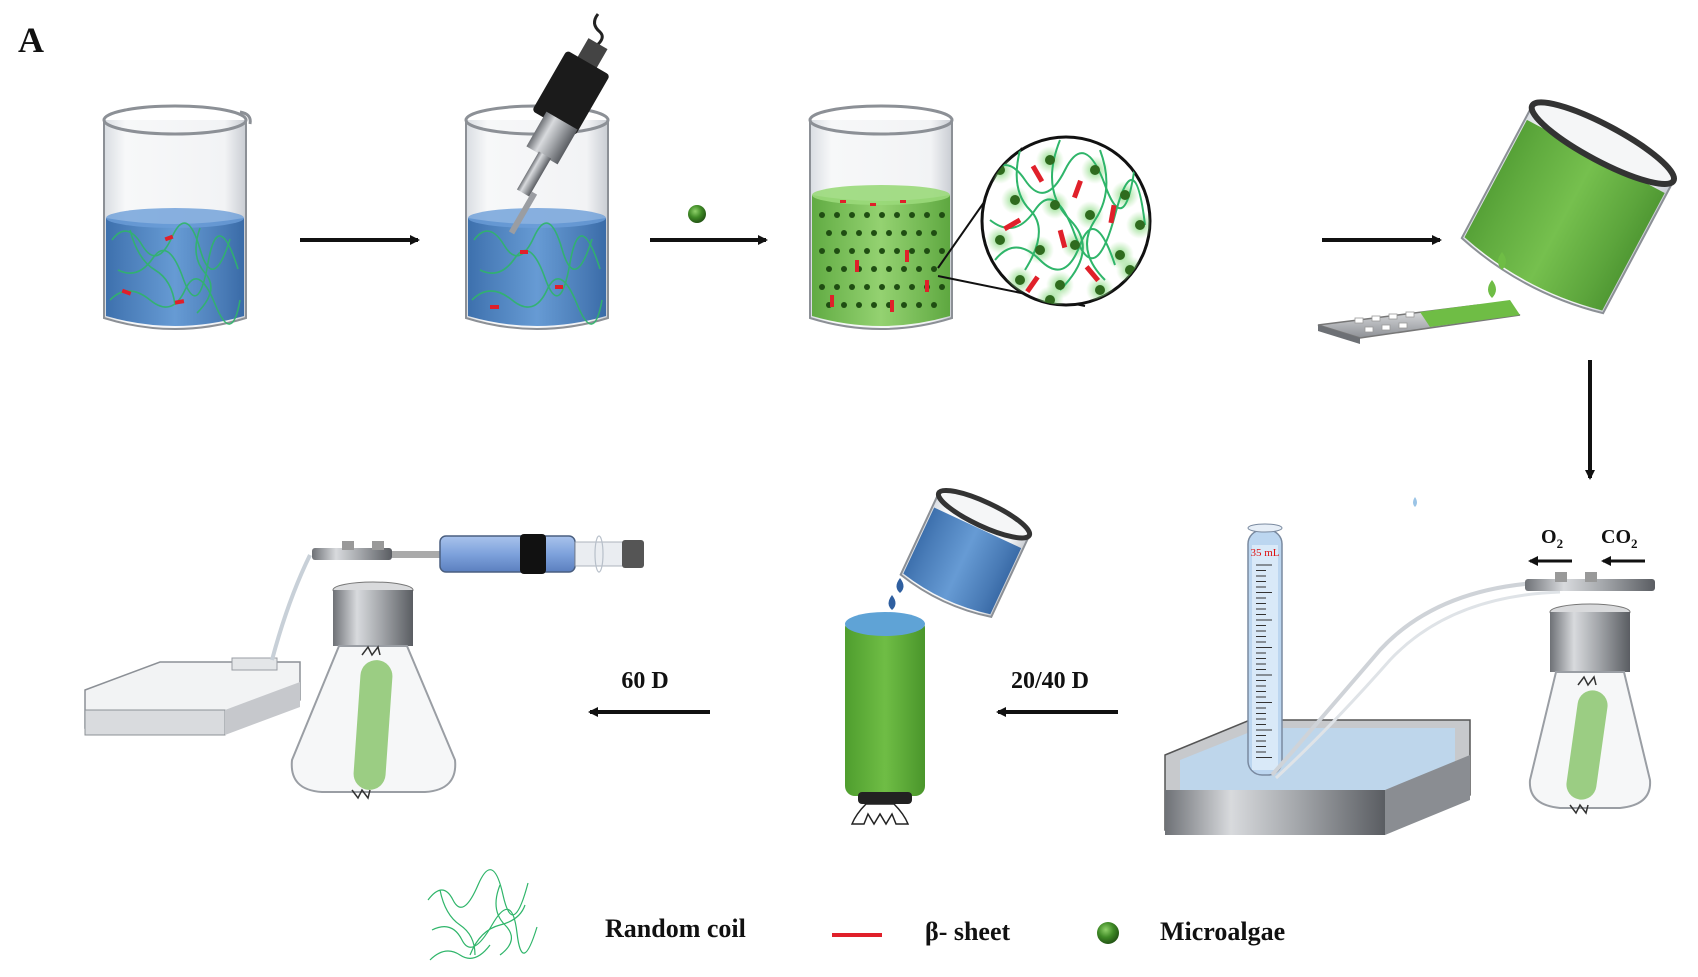  What do you see at coordinates (1050, 681) in the screenshot?
I see `day-label-20-40: 20/40 D` at bounding box center [1050, 681].